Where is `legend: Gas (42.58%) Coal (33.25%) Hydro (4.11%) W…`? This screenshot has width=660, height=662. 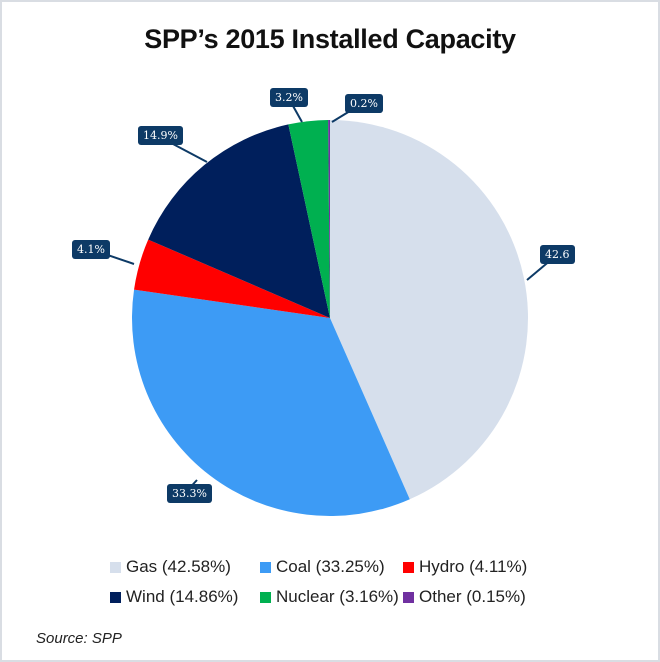
legend: Gas (42.58%) Coal (33.25%) Hydro (4.11%) W… is located at coordinates (340, 582).